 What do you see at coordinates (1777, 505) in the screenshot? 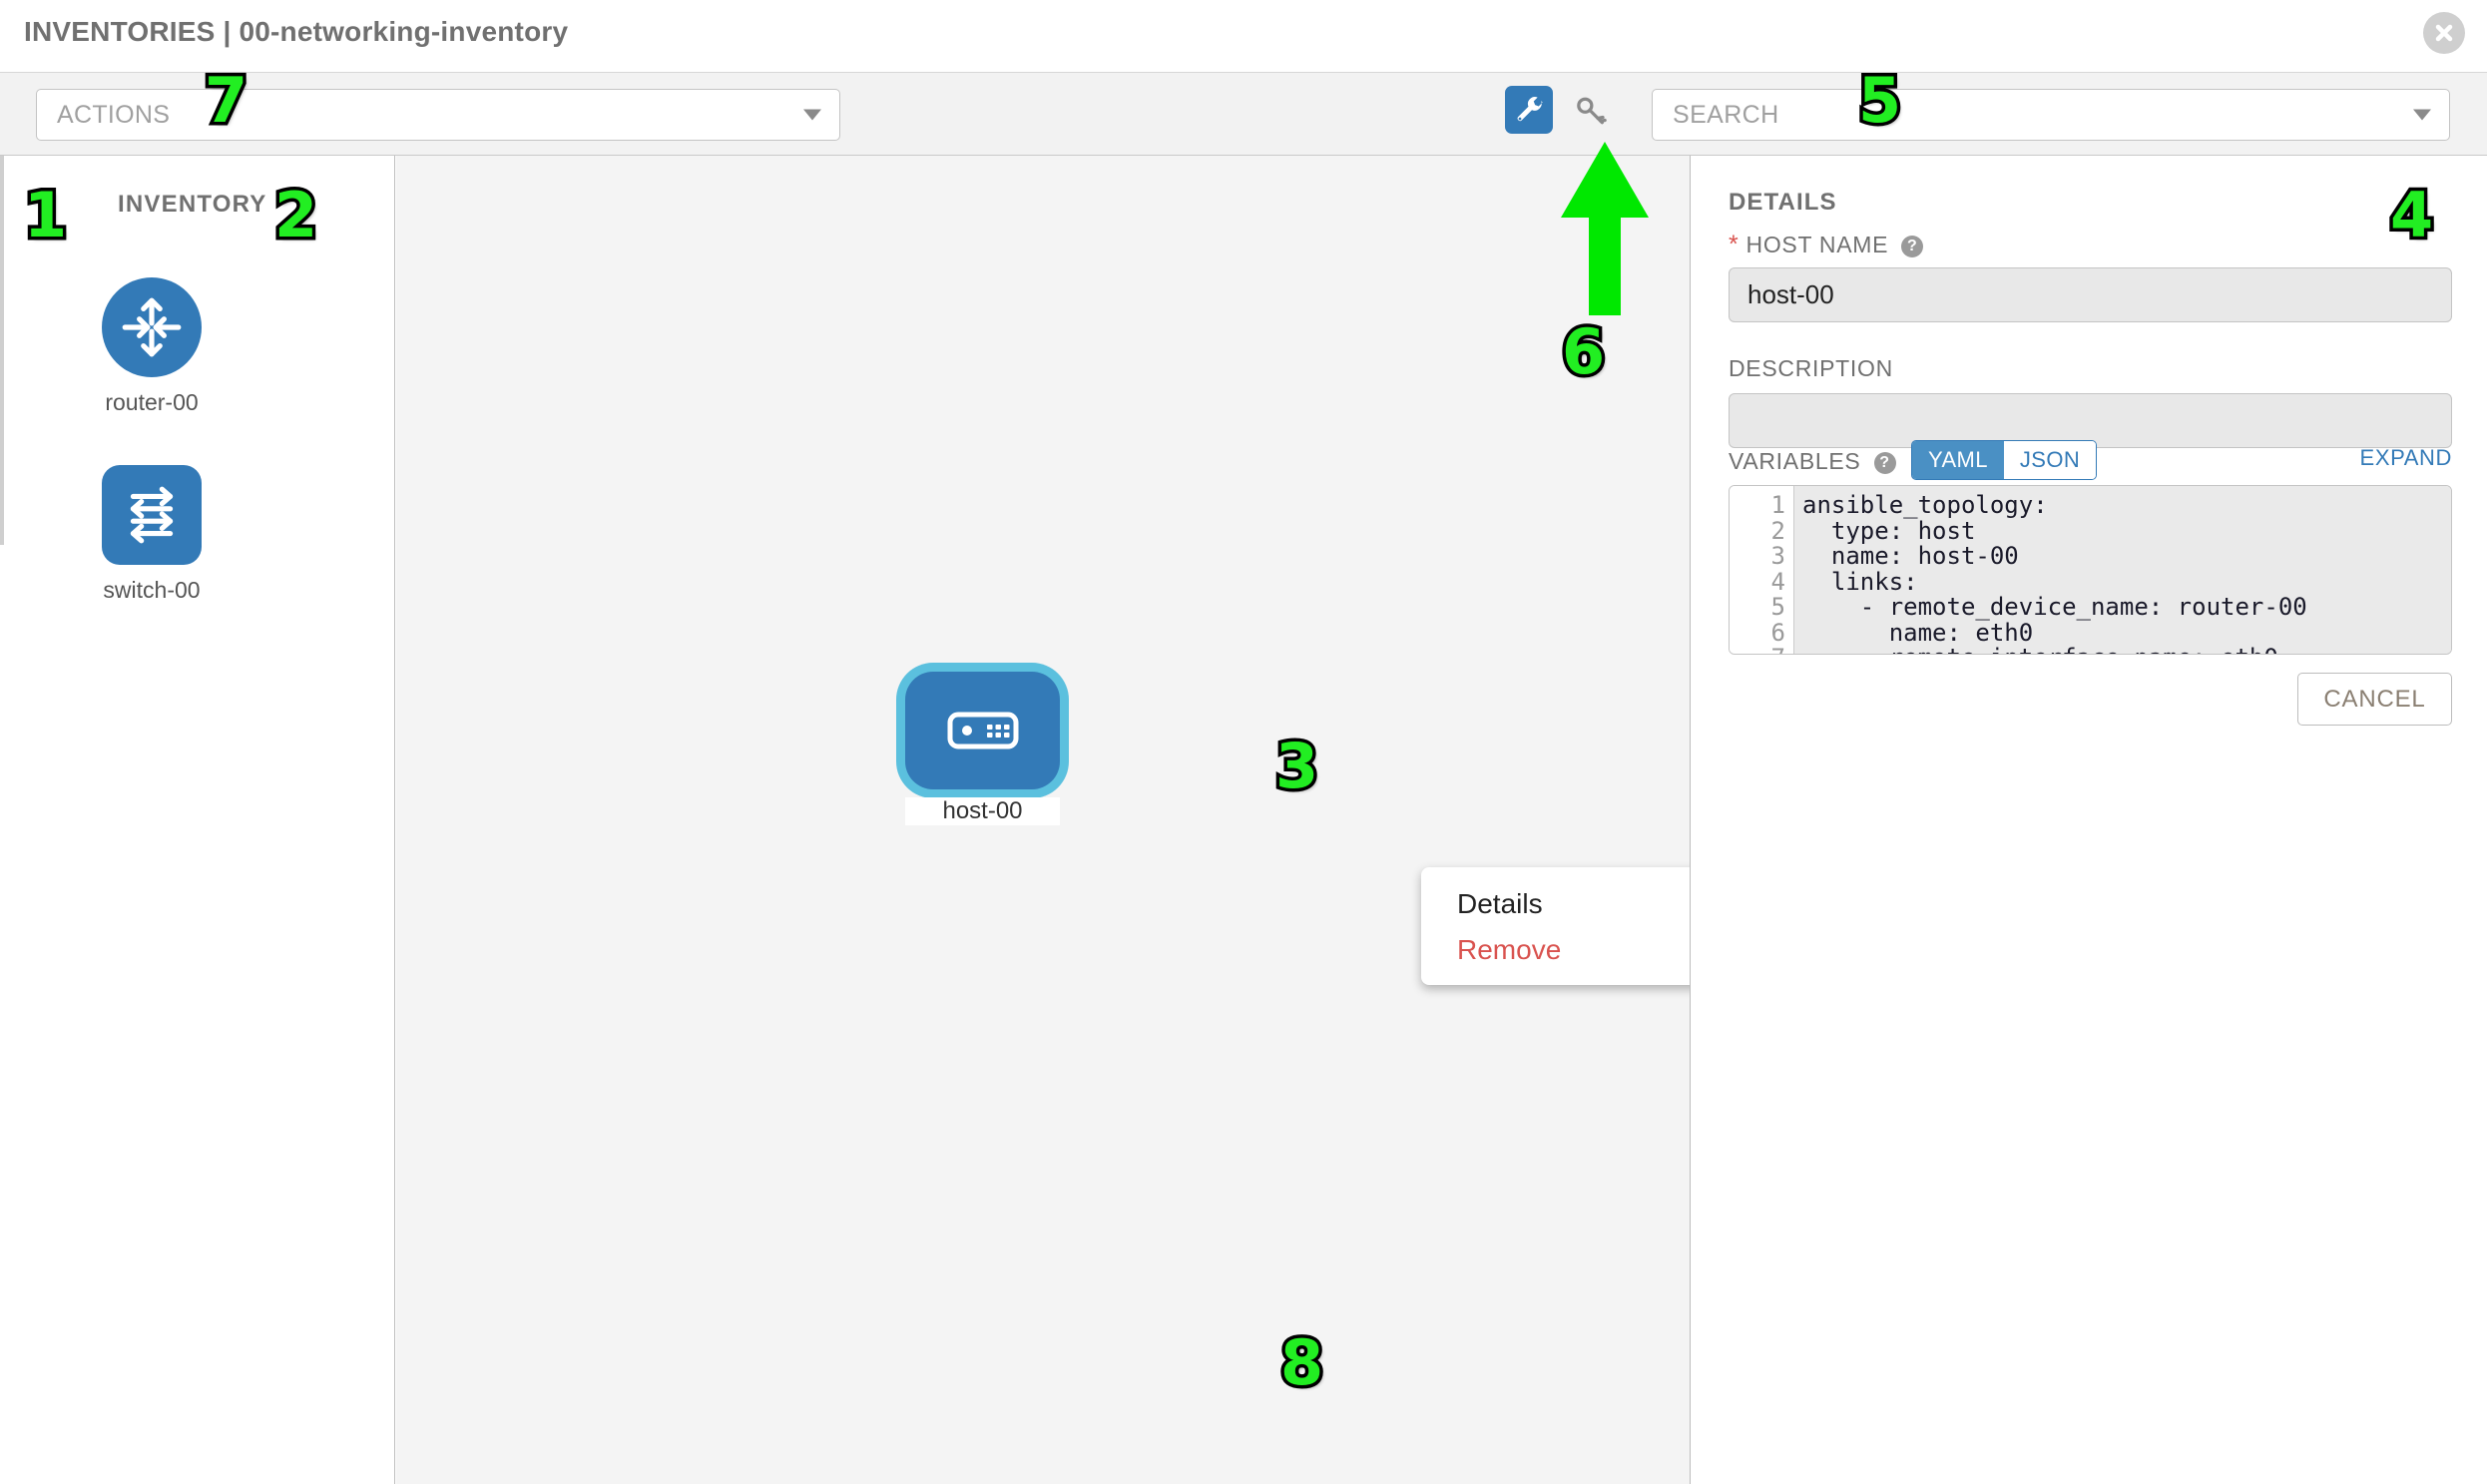
I see `line-number: 1` at bounding box center [1777, 505].